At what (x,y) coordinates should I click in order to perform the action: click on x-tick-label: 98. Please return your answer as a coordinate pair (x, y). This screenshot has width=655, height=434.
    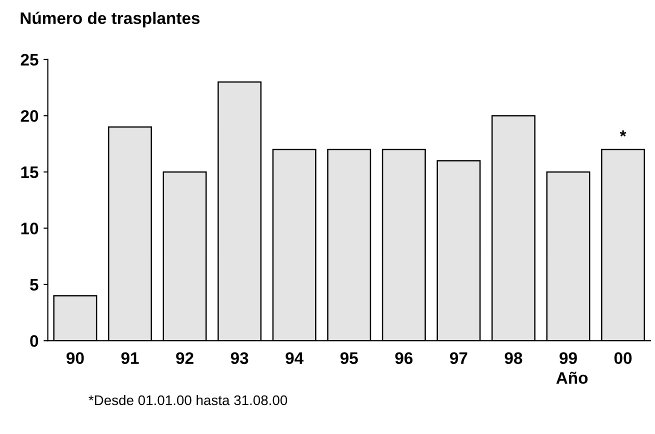
    Looking at the image, I should click on (513, 358).